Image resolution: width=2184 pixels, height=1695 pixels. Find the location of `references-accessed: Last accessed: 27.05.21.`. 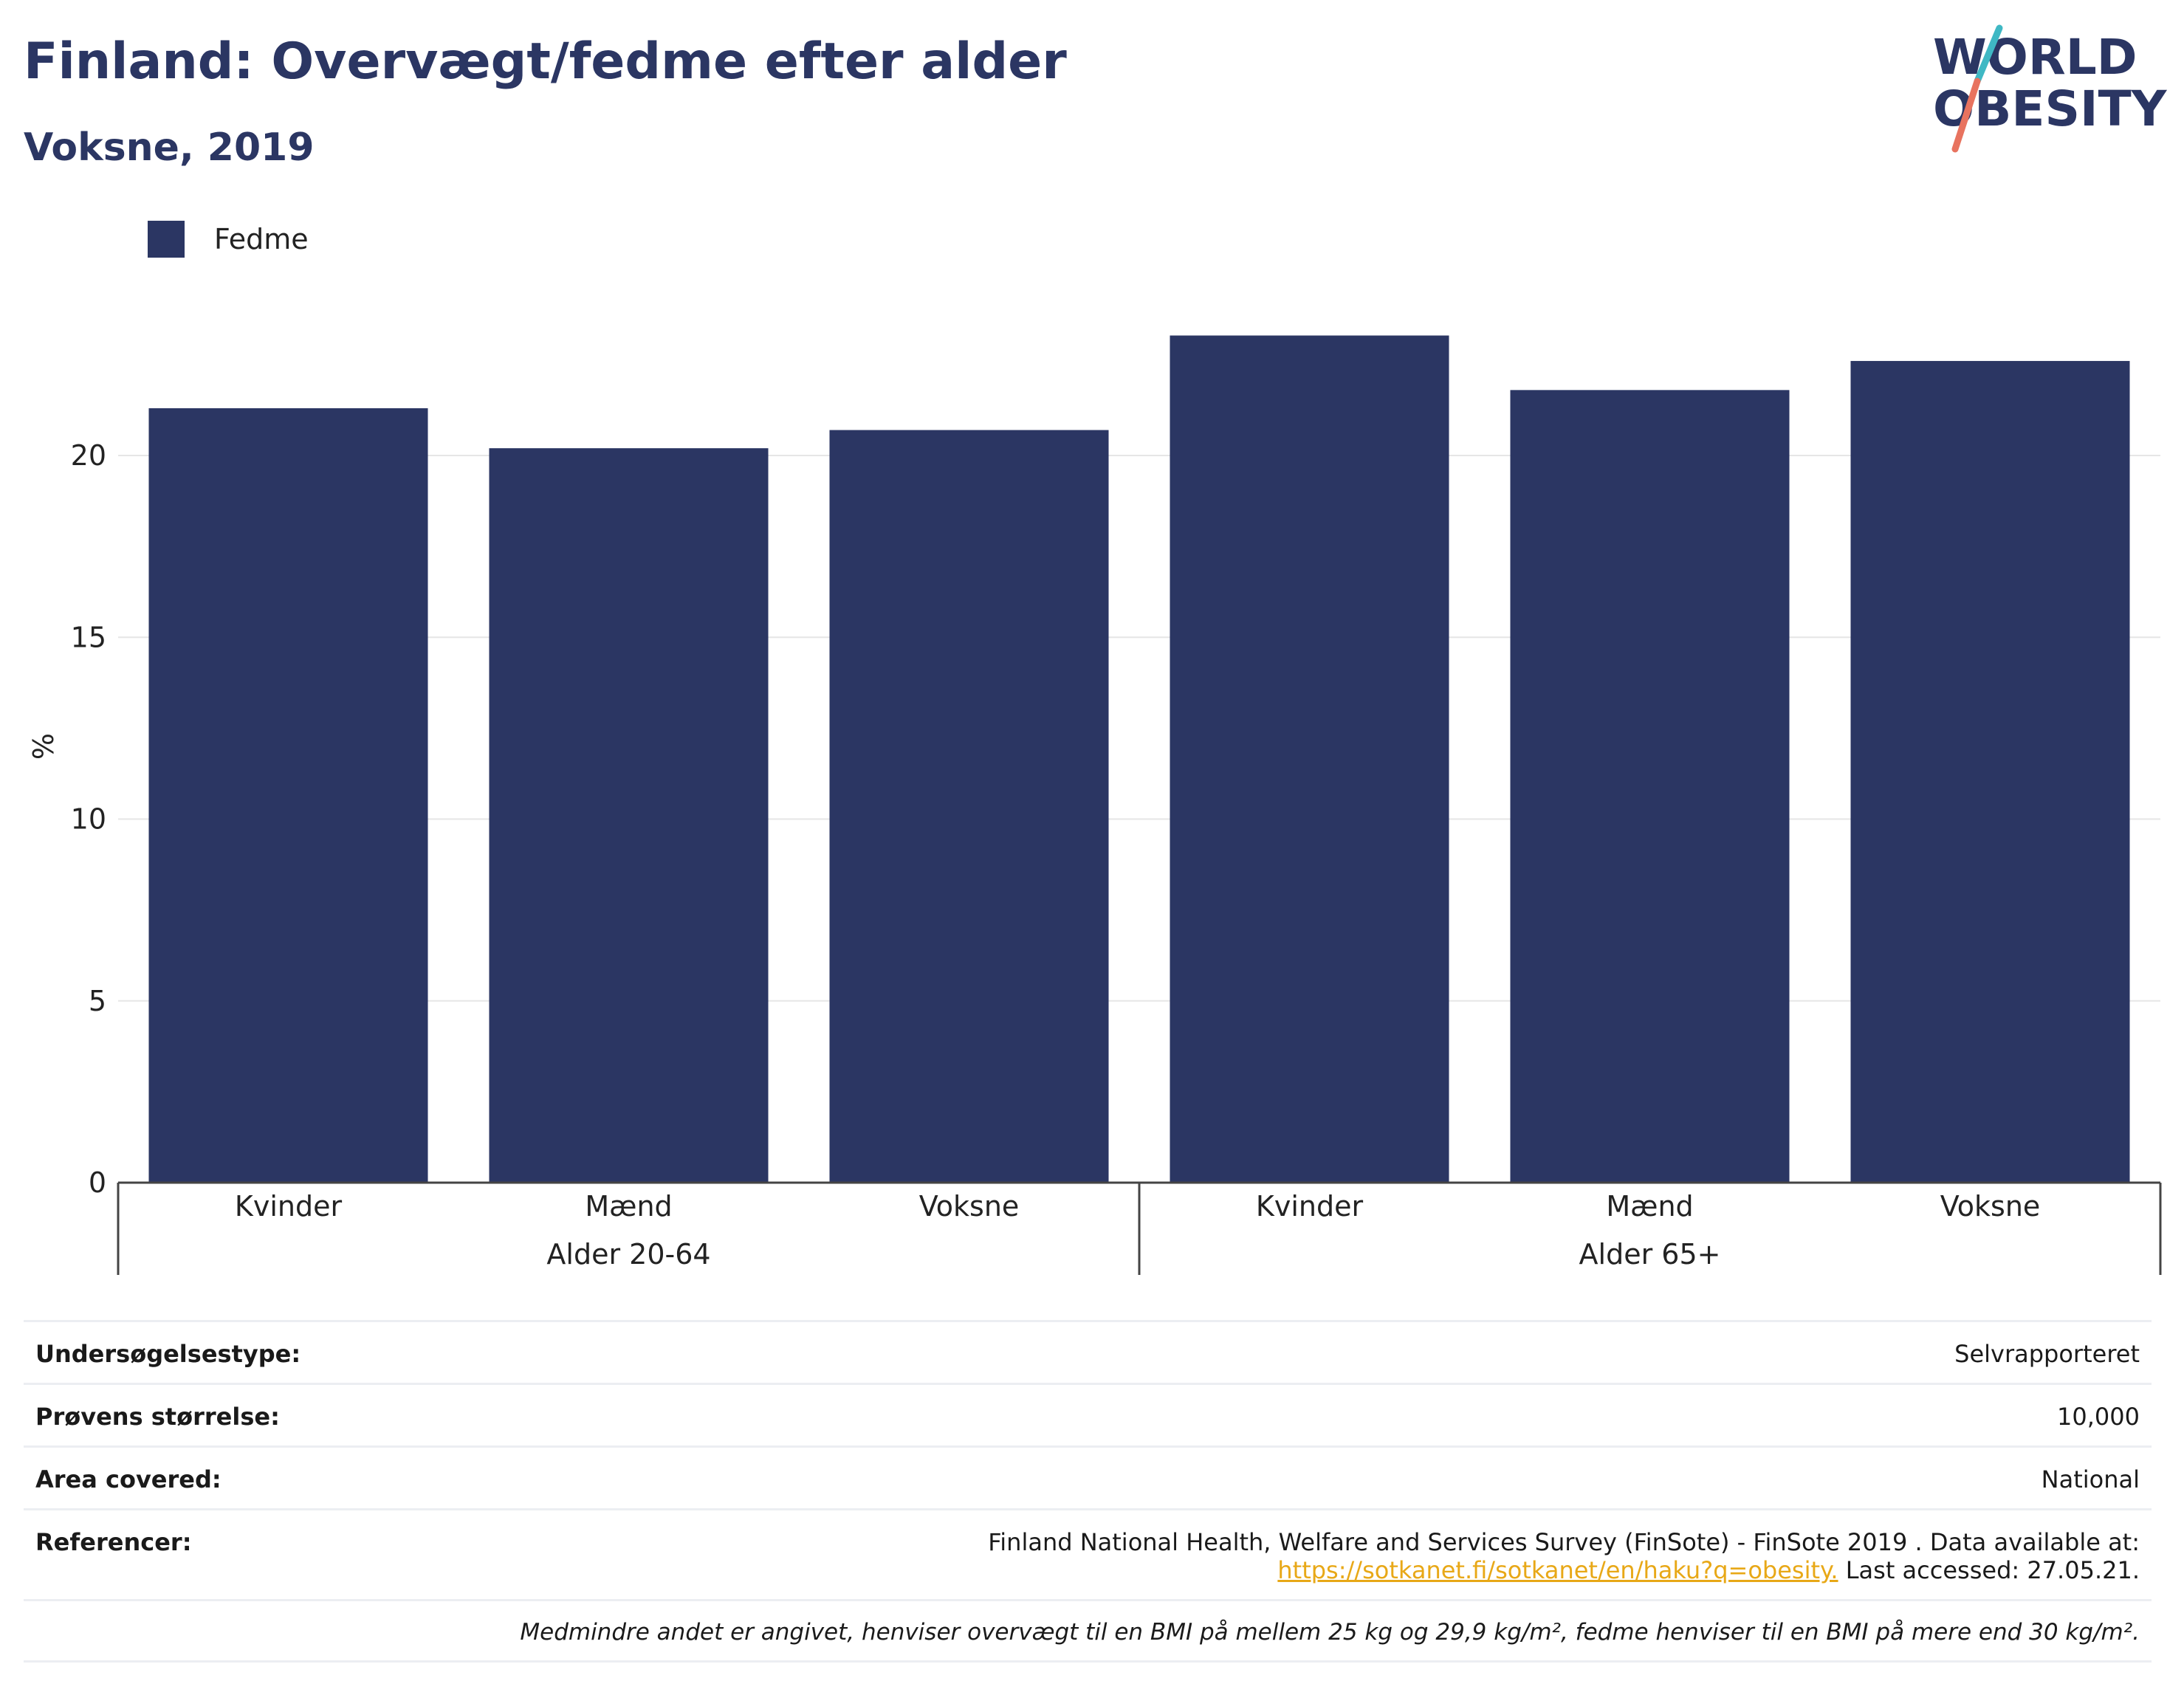

references-accessed: Last accessed: 27.05.21. is located at coordinates (1993, 1570).